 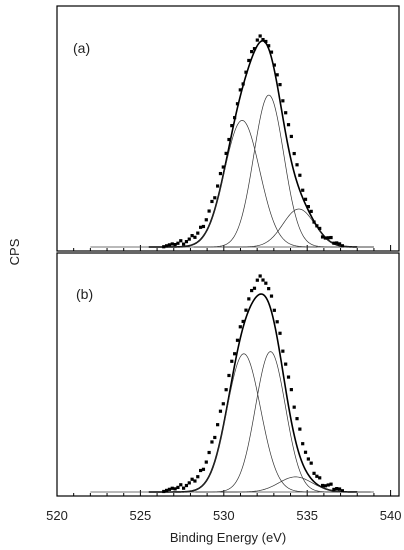 I want to click on panel-b-label: (b), so click(x=84, y=294).